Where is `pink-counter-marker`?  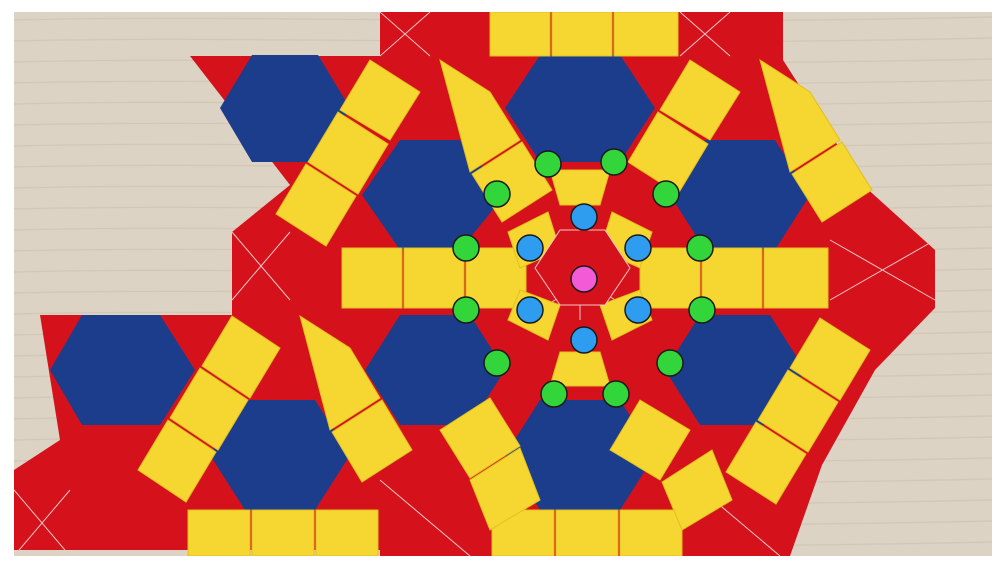 pink-counter-marker is located at coordinates (584, 279).